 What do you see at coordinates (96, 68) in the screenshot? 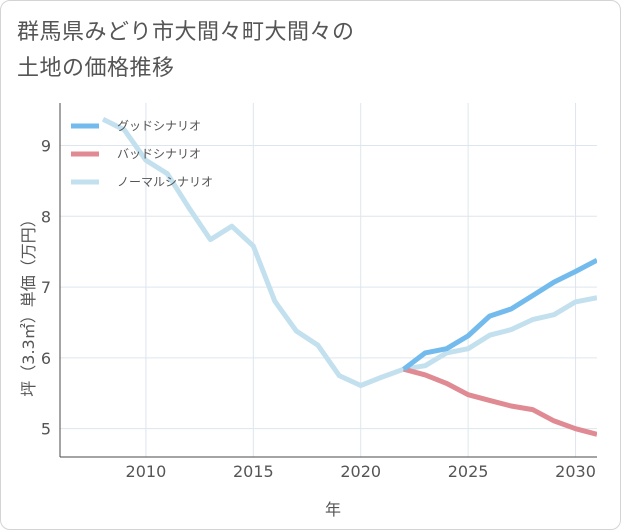
I see `title-line-2: 土地の価格推移` at bounding box center [96, 68].